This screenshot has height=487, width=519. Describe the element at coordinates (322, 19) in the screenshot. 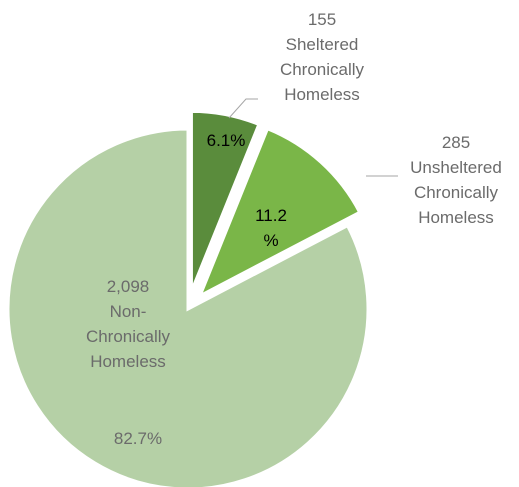

I see `slice-category-line: 155` at that location.